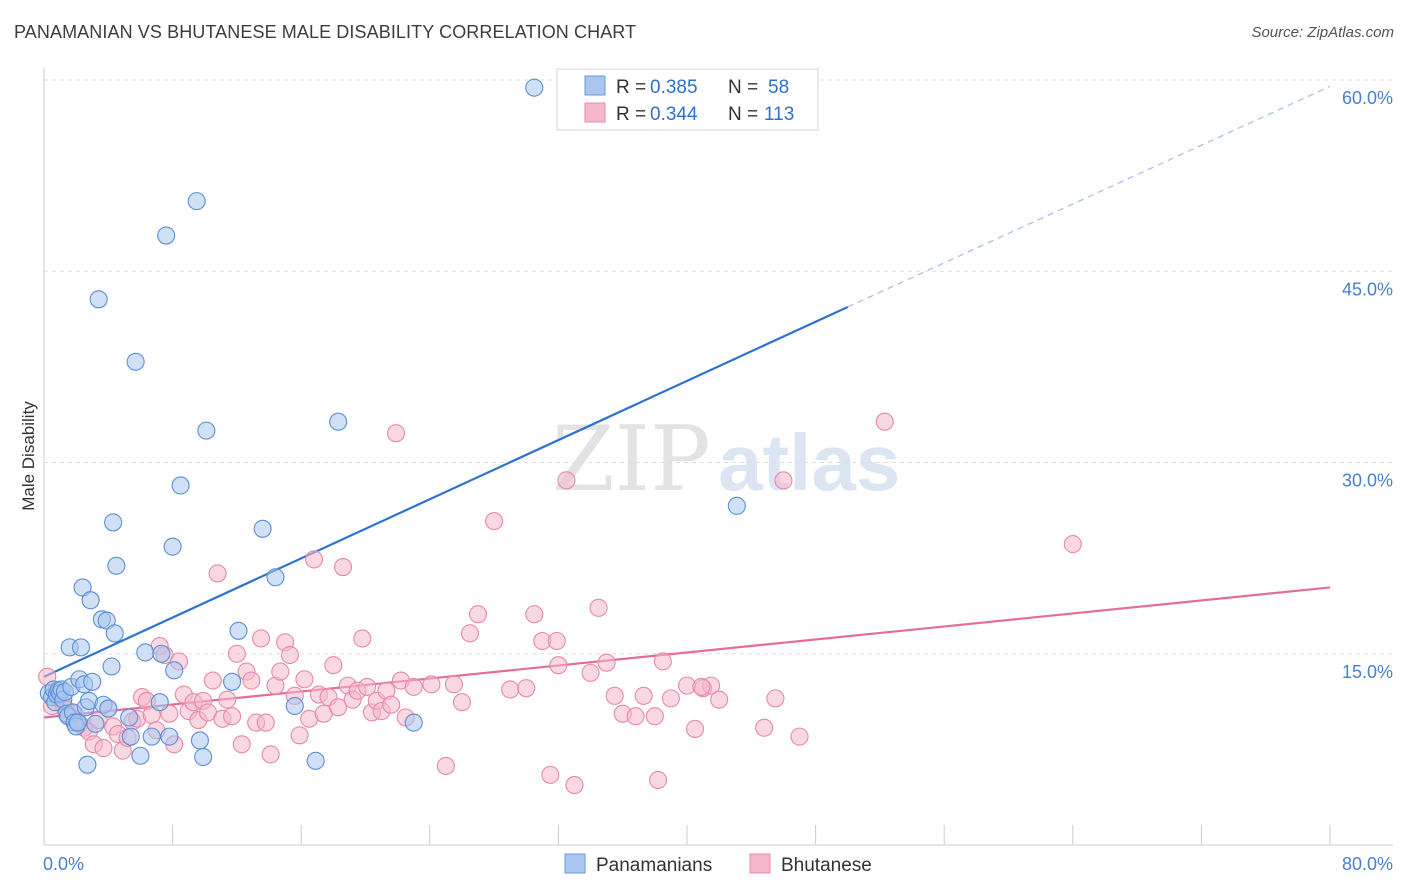  I want to click on watermark: ZIP atlas, so click(726, 459).